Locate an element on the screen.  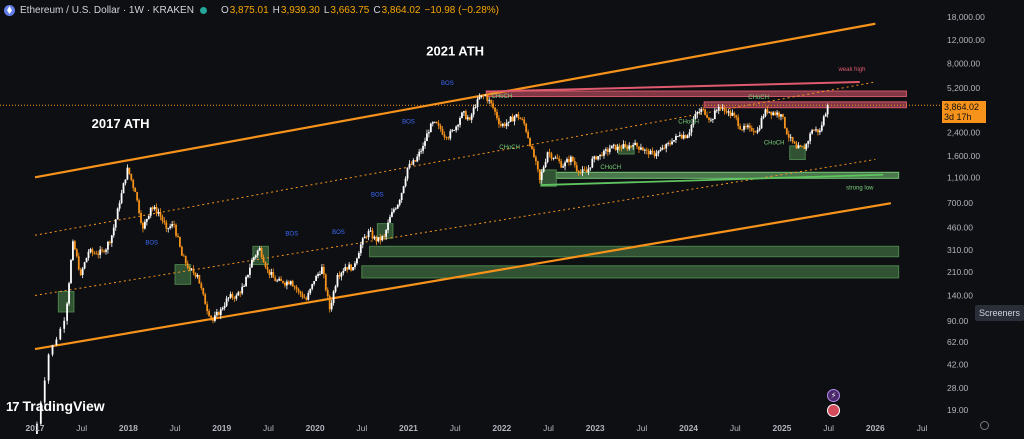
bolt-icon: ⚡ is located at coordinates (833, 395).